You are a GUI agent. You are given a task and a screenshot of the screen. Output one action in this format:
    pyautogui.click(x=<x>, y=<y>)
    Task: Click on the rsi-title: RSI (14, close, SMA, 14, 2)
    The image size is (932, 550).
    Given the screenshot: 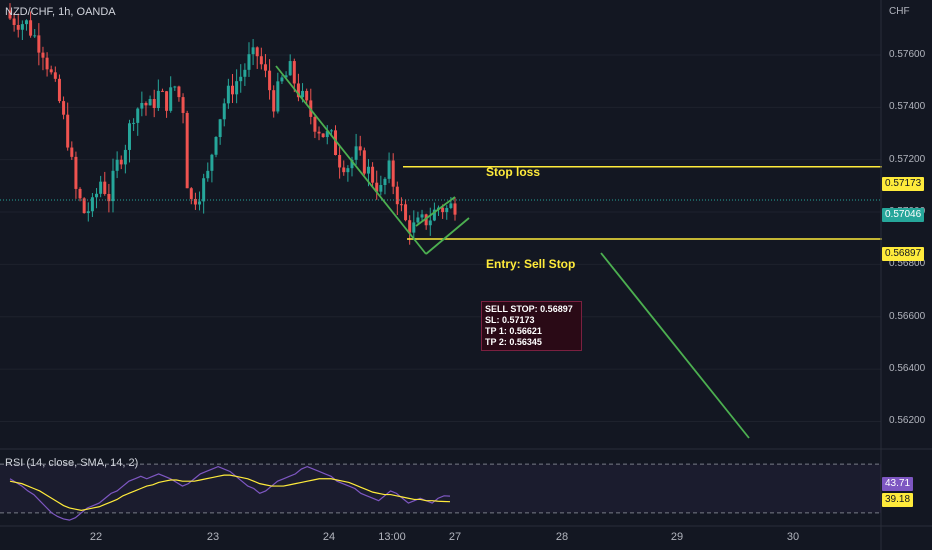 What is the action you would take?
    pyautogui.click(x=72, y=463)
    